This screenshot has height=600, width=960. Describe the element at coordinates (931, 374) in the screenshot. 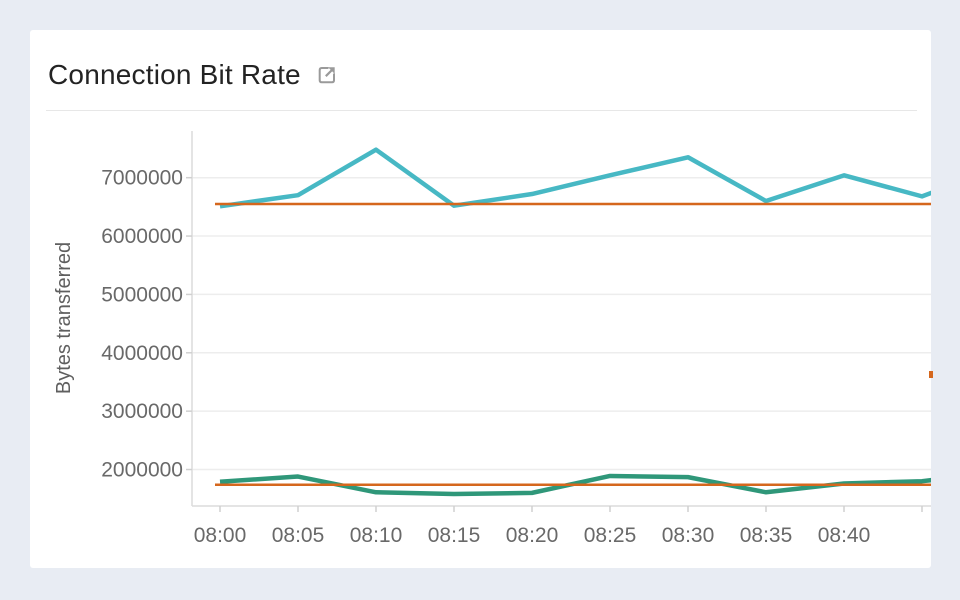

I see `clipped-edge-marker` at that location.